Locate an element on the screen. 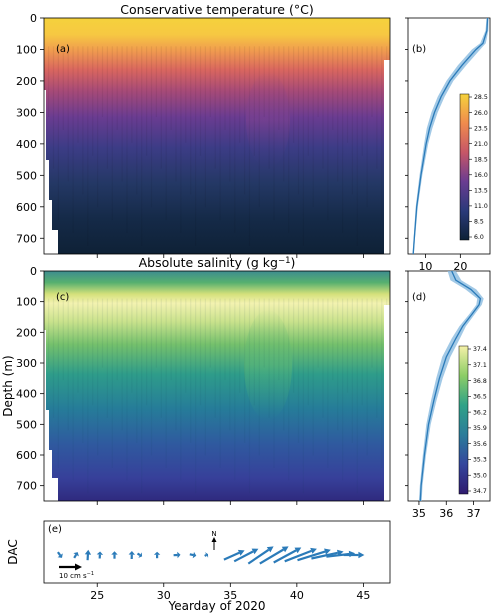  colorbar-tick-label: 13.5 is located at coordinates (481, 191).